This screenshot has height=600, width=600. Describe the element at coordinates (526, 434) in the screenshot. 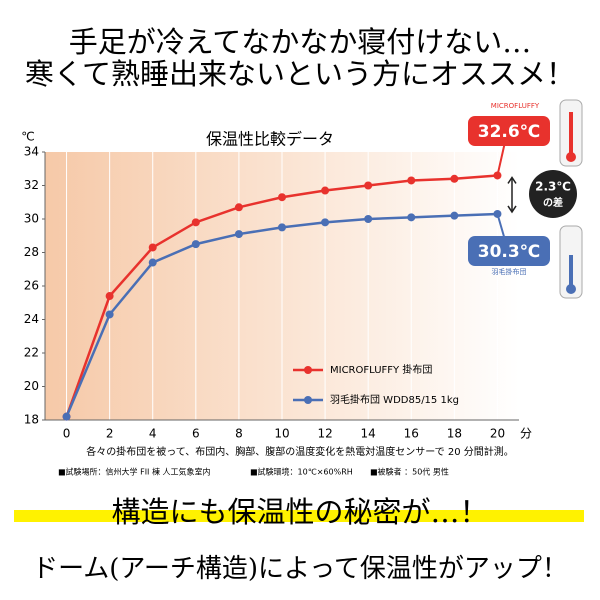

I see `x-unit: 分` at that location.